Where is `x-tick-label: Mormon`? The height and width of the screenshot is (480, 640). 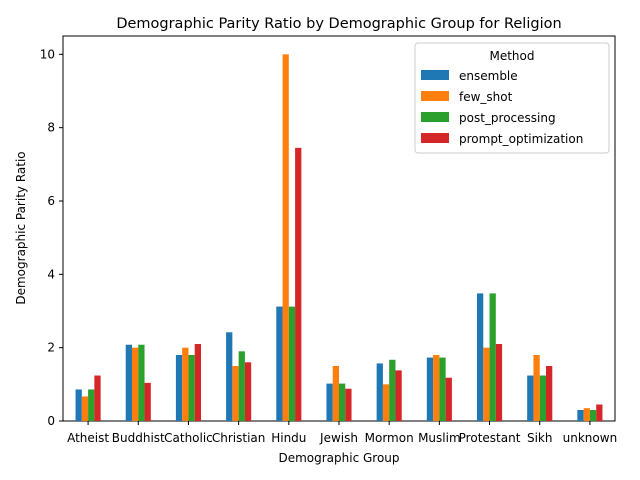 x-tick-label: Mormon is located at coordinates (389, 438).